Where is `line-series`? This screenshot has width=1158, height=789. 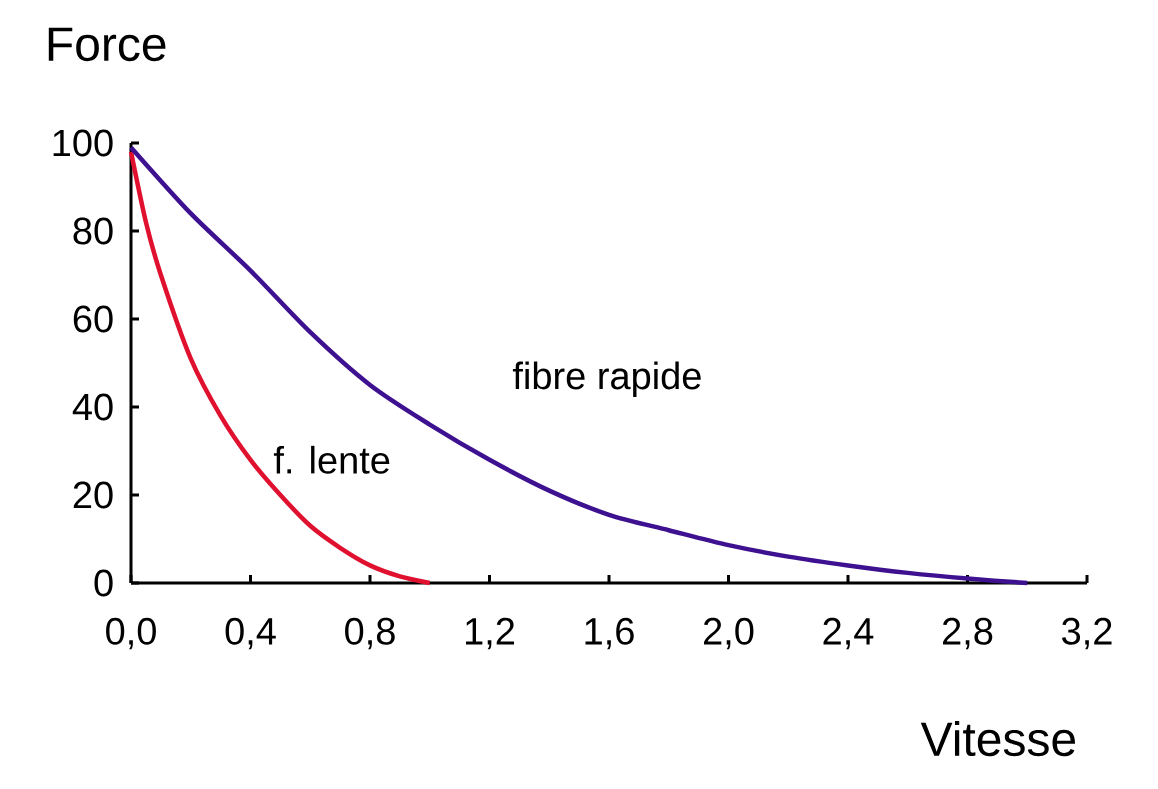 line-series is located at coordinates (280, 367).